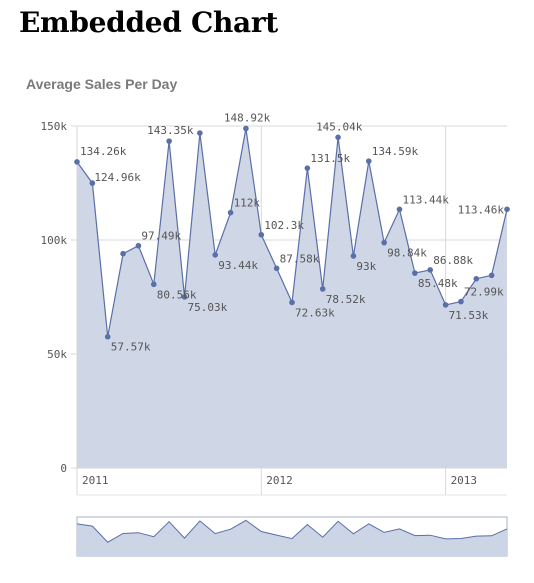  What do you see at coordinates (438, 283) in the screenshot?
I see `data-label: 85.48k` at bounding box center [438, 283].